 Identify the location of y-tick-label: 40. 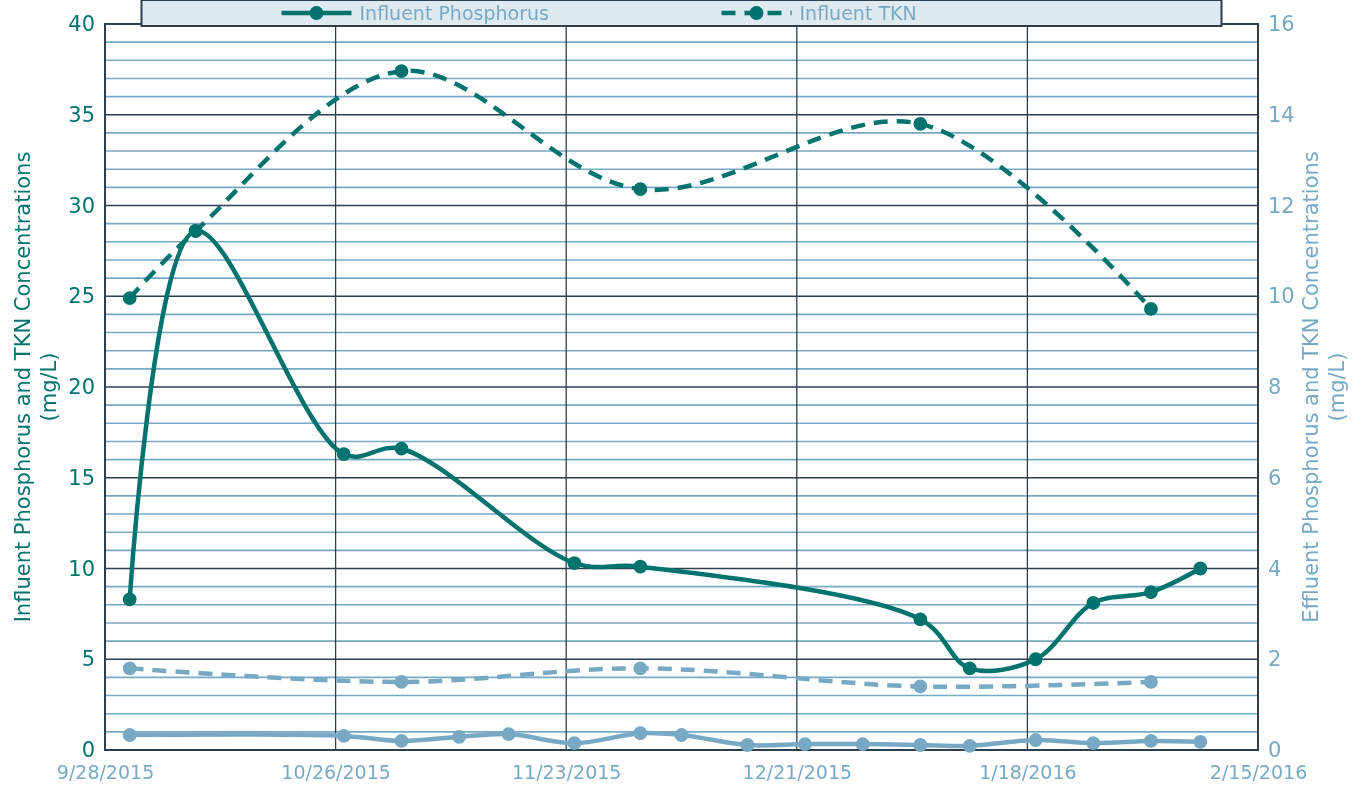
(81, 24).